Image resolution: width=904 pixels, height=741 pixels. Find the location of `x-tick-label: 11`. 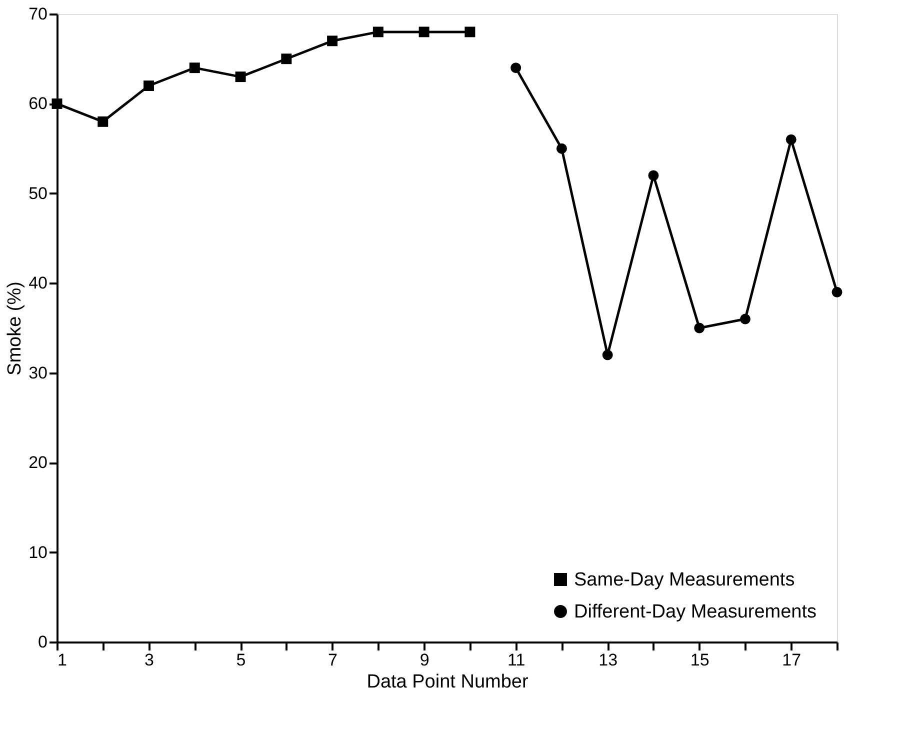

x-tick-label: 11 is located at coordinates (516, 660).